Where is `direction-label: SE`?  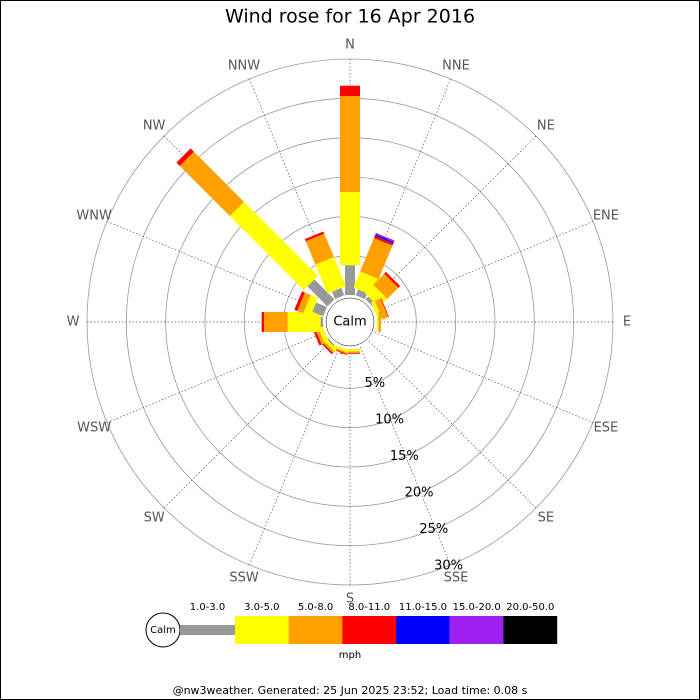
direction-label: SE is located at coordinates (546, 517).